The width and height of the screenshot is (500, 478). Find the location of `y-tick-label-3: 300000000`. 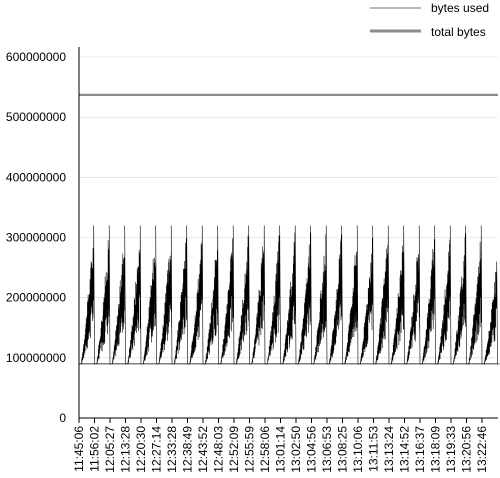

y-tick-label-3: 300000000 is located at coordinates (36, 238).